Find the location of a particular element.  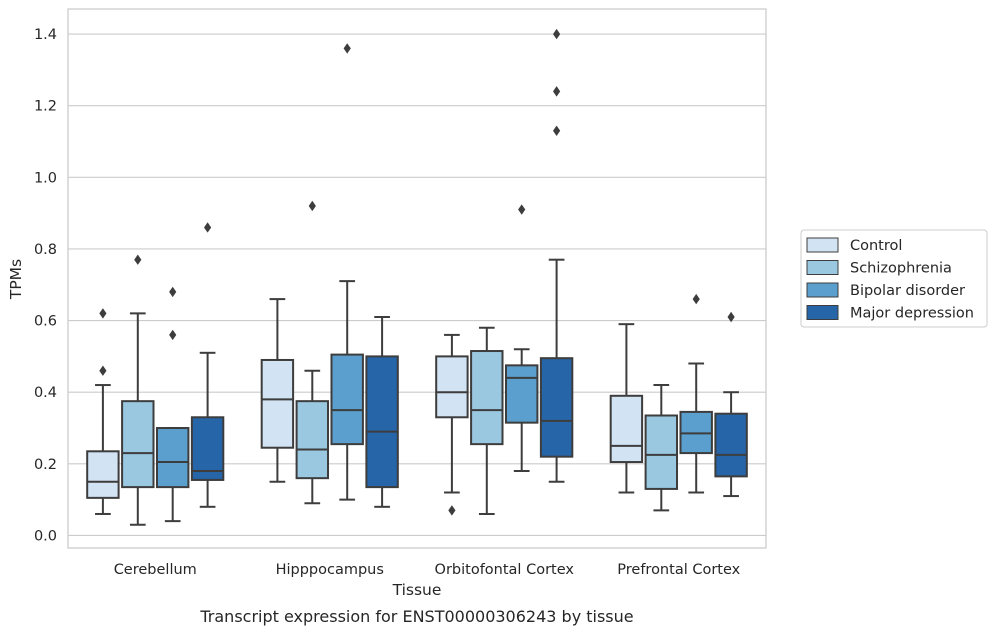

y-tick-label: 1.4 is located at coordinates (45, 35).